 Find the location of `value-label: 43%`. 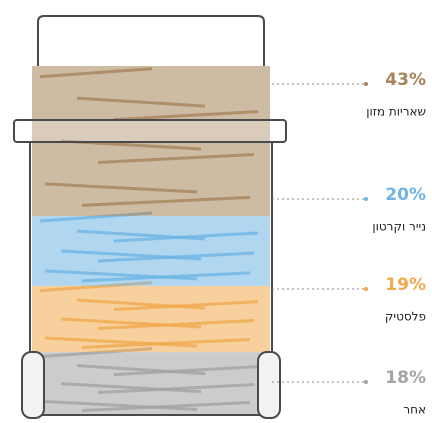

value-label: 43% is located at coordinates (405, 80).